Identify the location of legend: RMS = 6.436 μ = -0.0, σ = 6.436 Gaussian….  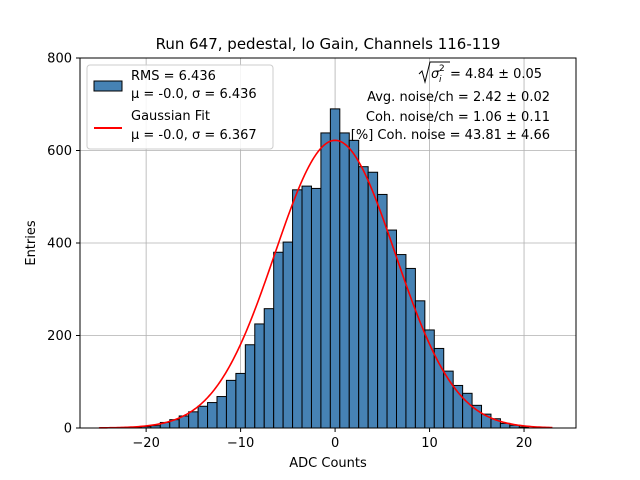
(180, 107).